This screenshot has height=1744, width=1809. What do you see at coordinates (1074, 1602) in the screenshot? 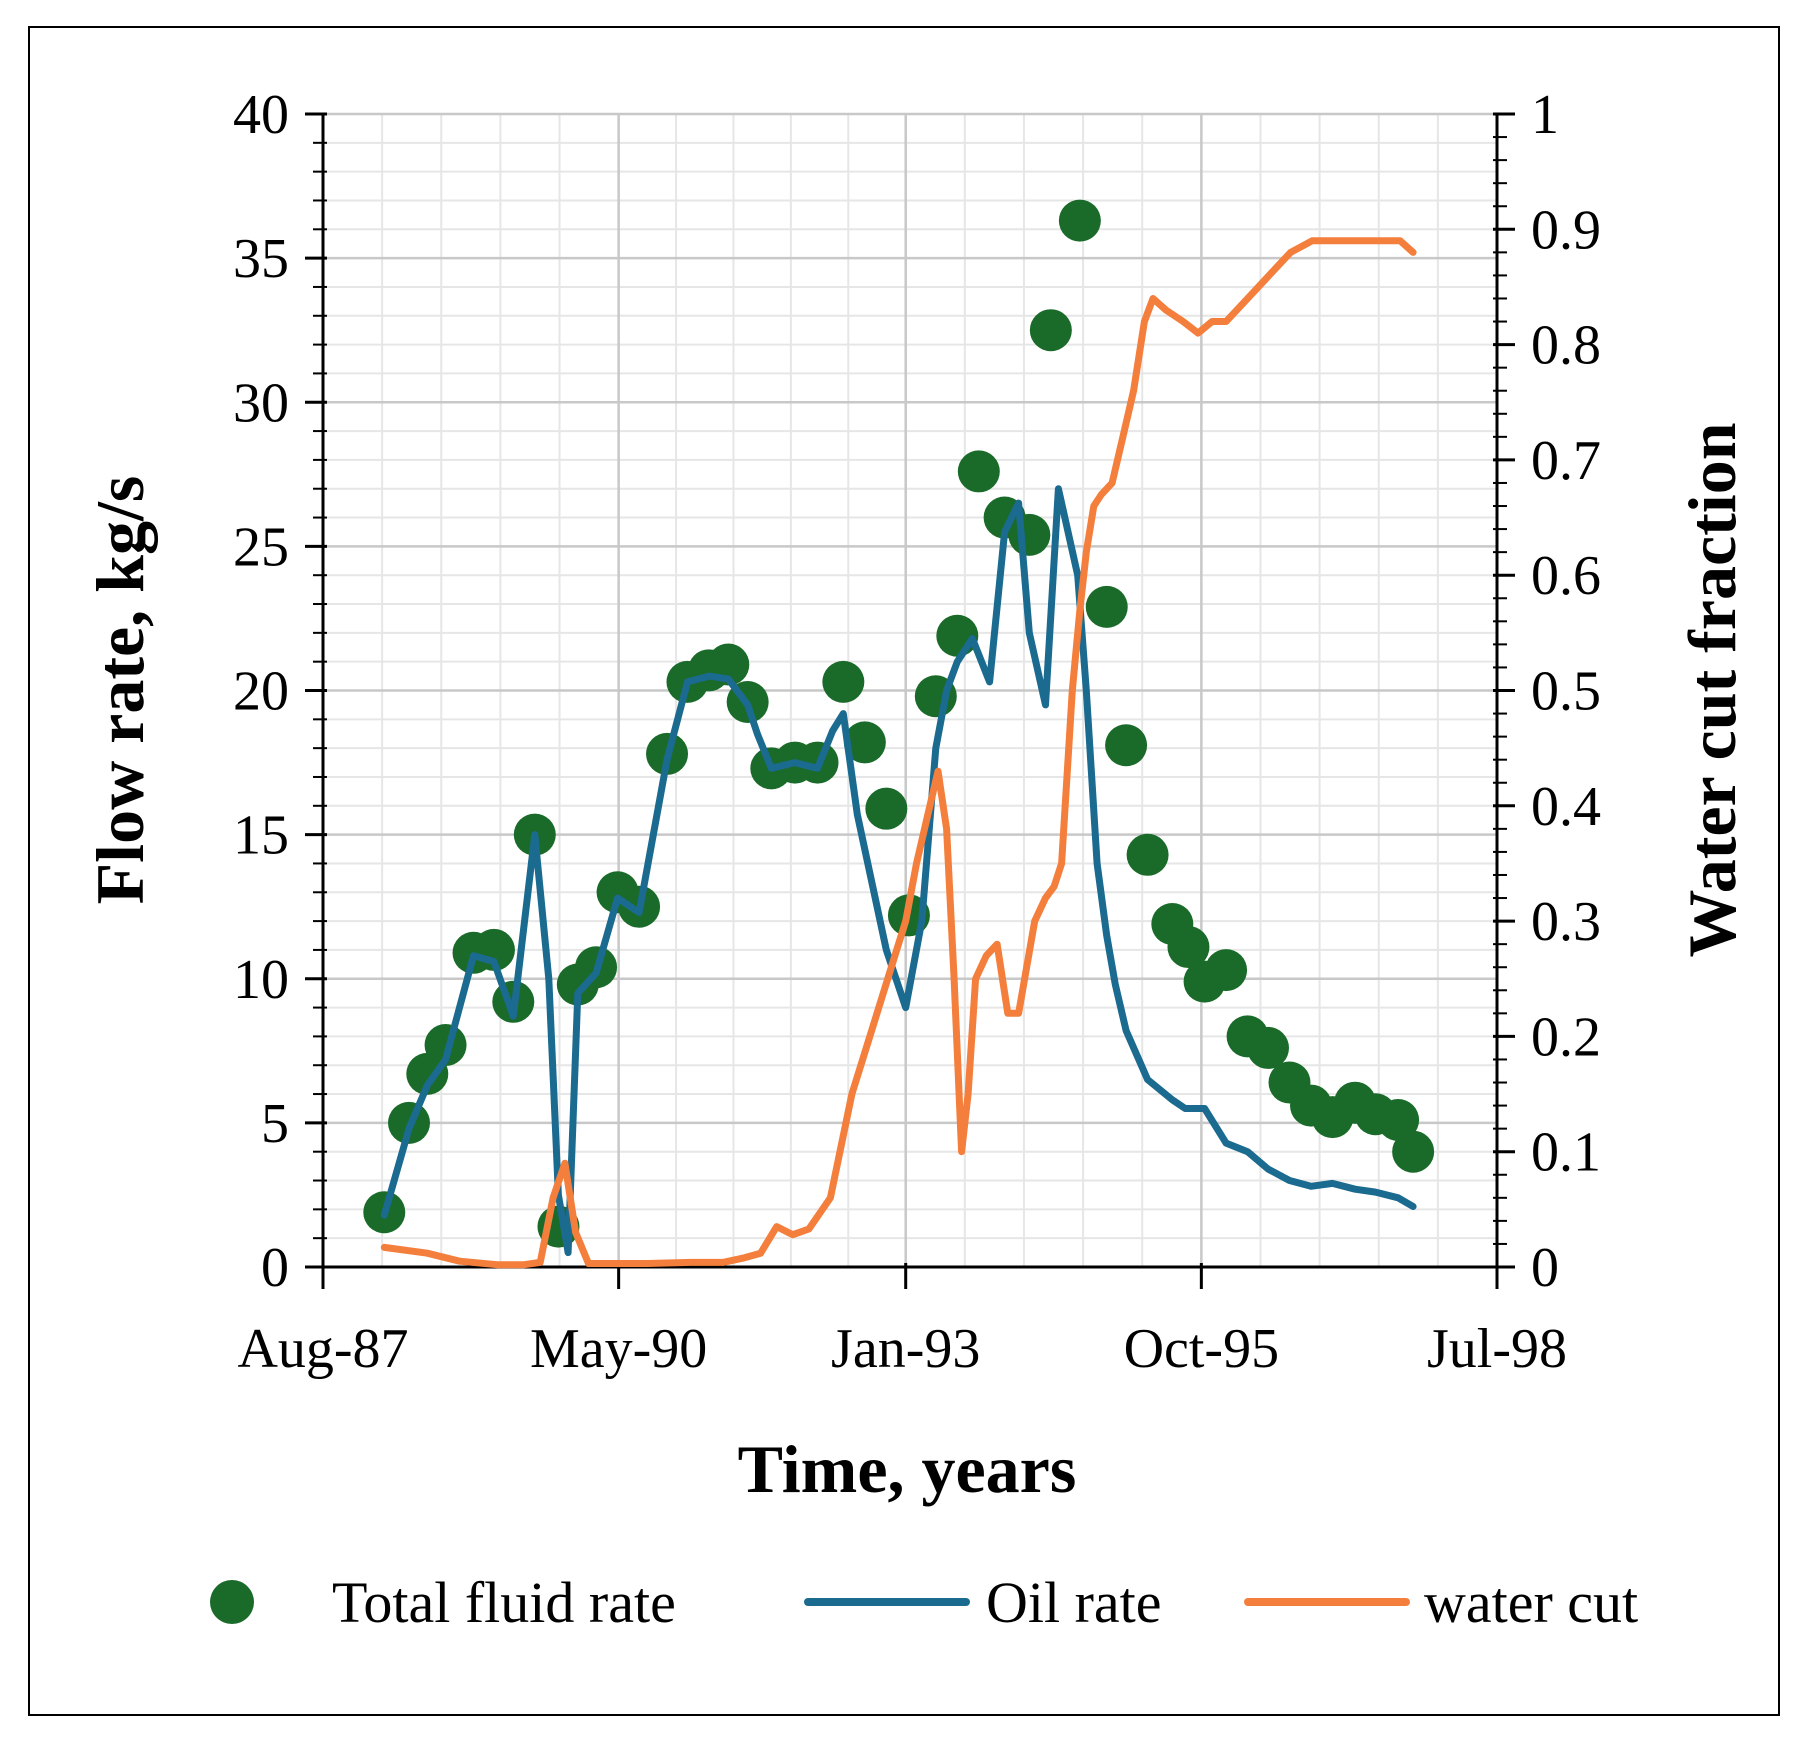
I see `legend-oil-label: Oil rate` at bounding box center [1074, 1602].